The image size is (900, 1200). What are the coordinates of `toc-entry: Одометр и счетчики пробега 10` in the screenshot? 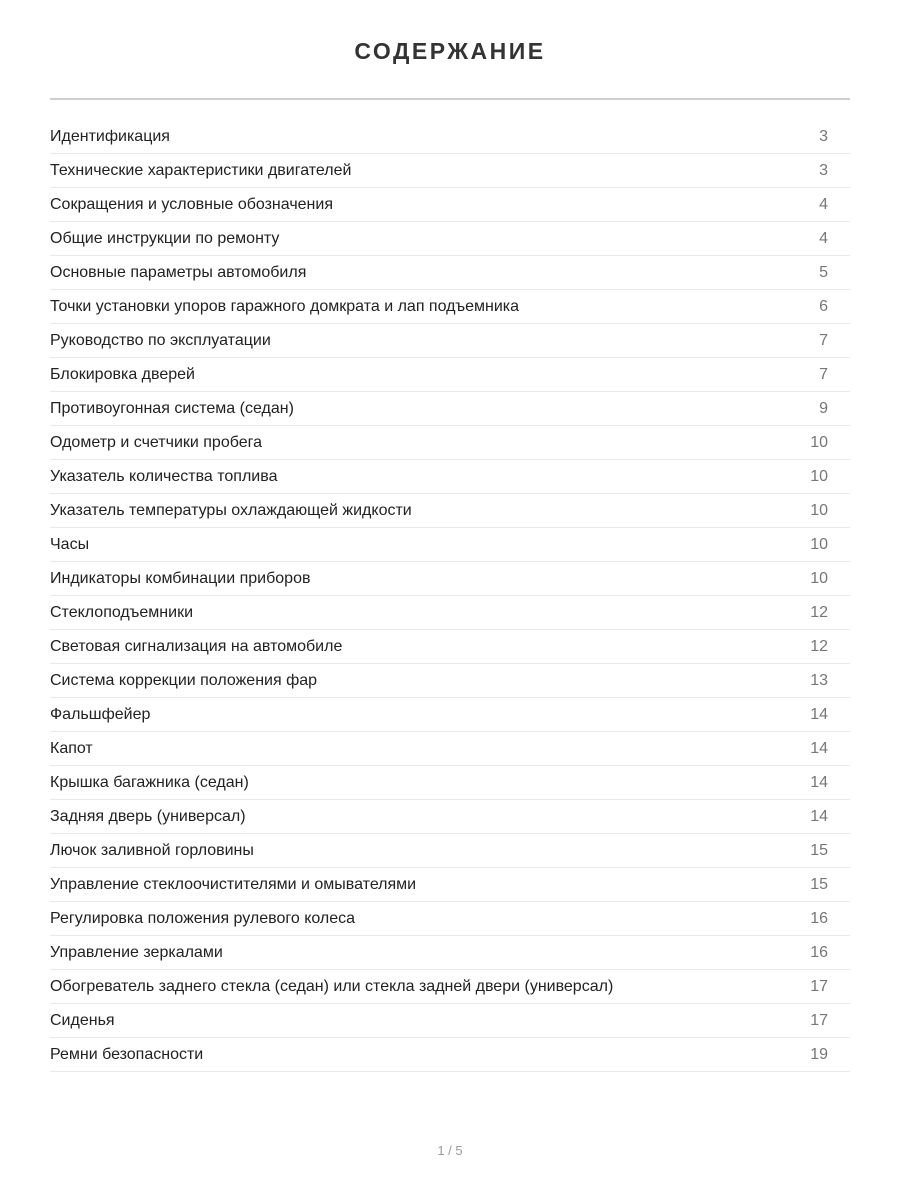 It's located at (450, 443).